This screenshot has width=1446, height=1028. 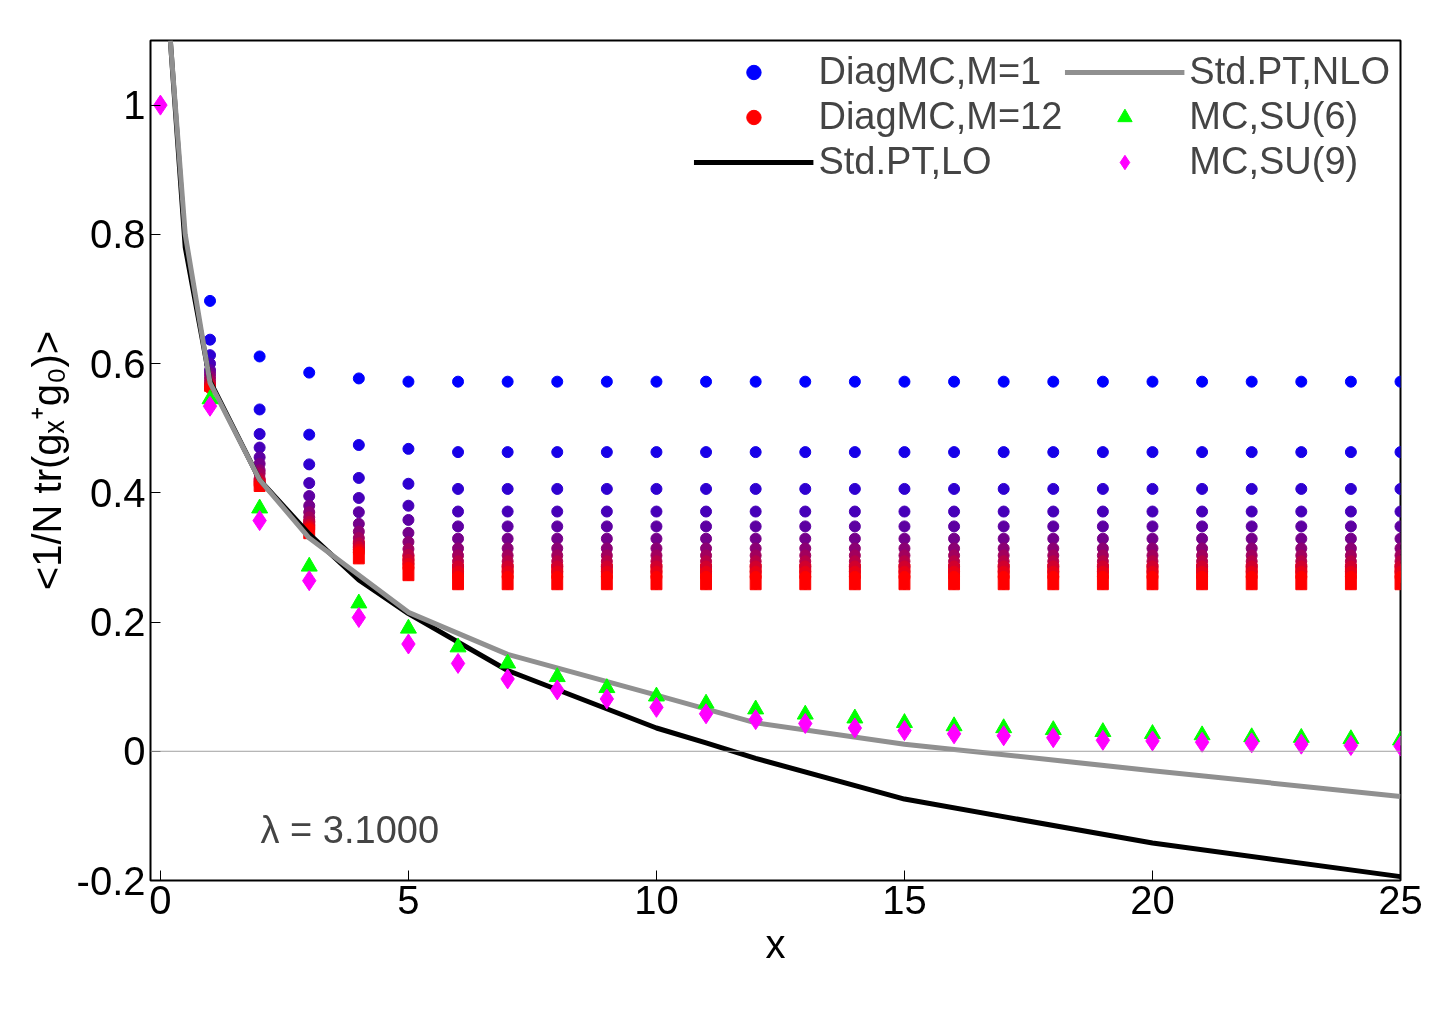 I want to click on legend-label: Std.PT,NLO, so click(x=1289, y=71).